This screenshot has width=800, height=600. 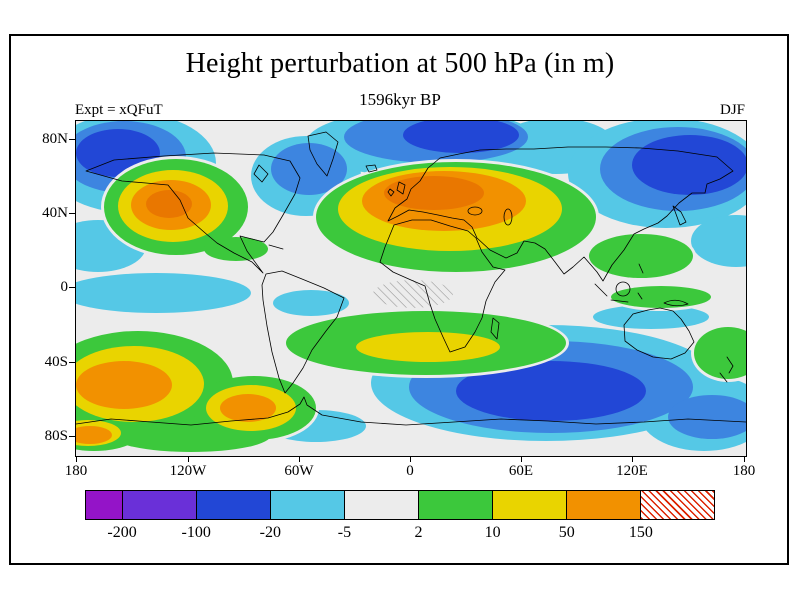 I want to click on high-namerica-peak, so click(x=169, y=204).